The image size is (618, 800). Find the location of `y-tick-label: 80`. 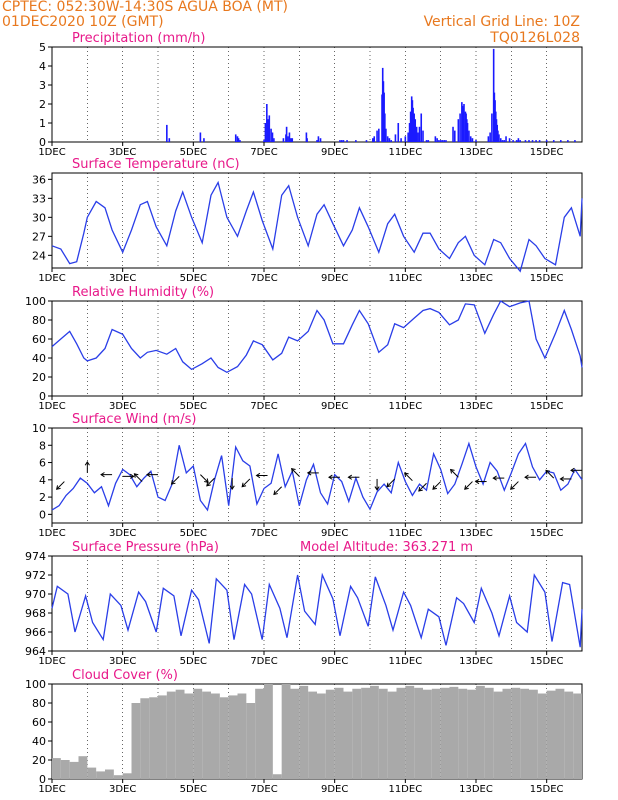

y-tick-label: 80 is located at coordinates (39, 703).